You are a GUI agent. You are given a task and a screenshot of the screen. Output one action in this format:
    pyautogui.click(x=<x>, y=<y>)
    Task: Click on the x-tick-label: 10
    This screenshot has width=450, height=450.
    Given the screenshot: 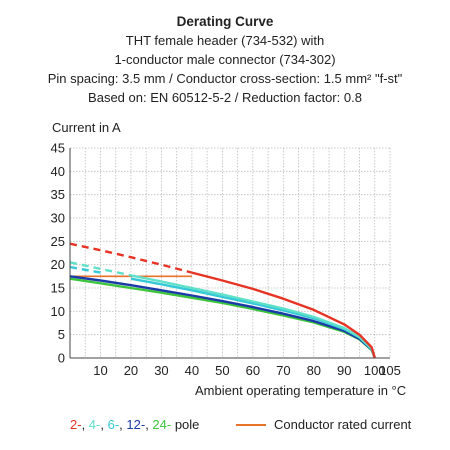 What is the action you would take?
    pyautogui.click(x=100, y=370)
    